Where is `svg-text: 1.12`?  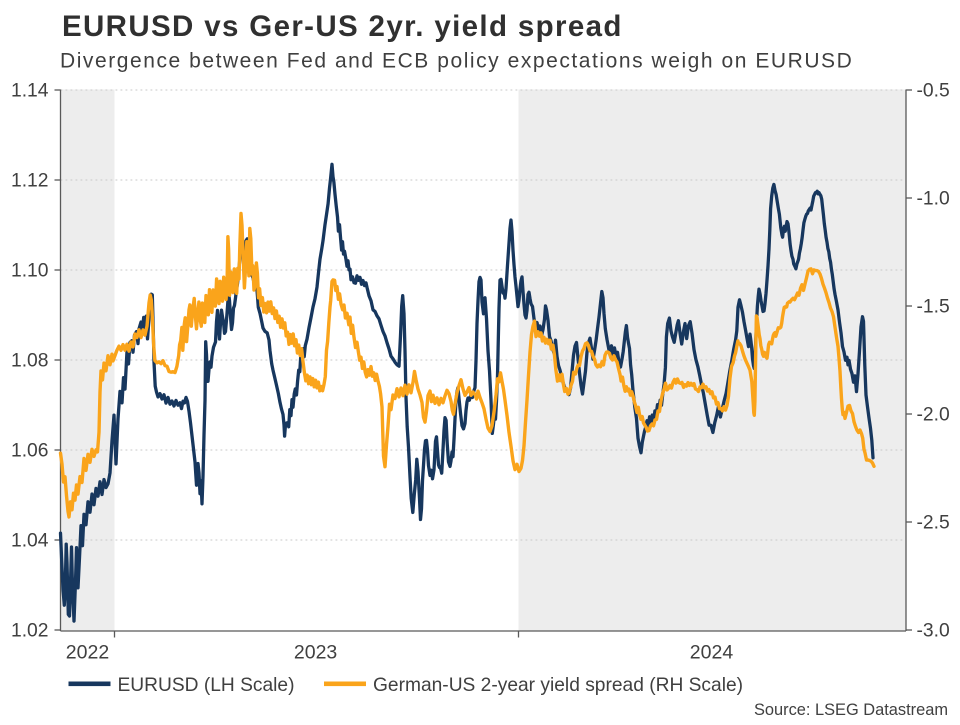 svg-text: 1.12 is located at coordinates (30, 181).